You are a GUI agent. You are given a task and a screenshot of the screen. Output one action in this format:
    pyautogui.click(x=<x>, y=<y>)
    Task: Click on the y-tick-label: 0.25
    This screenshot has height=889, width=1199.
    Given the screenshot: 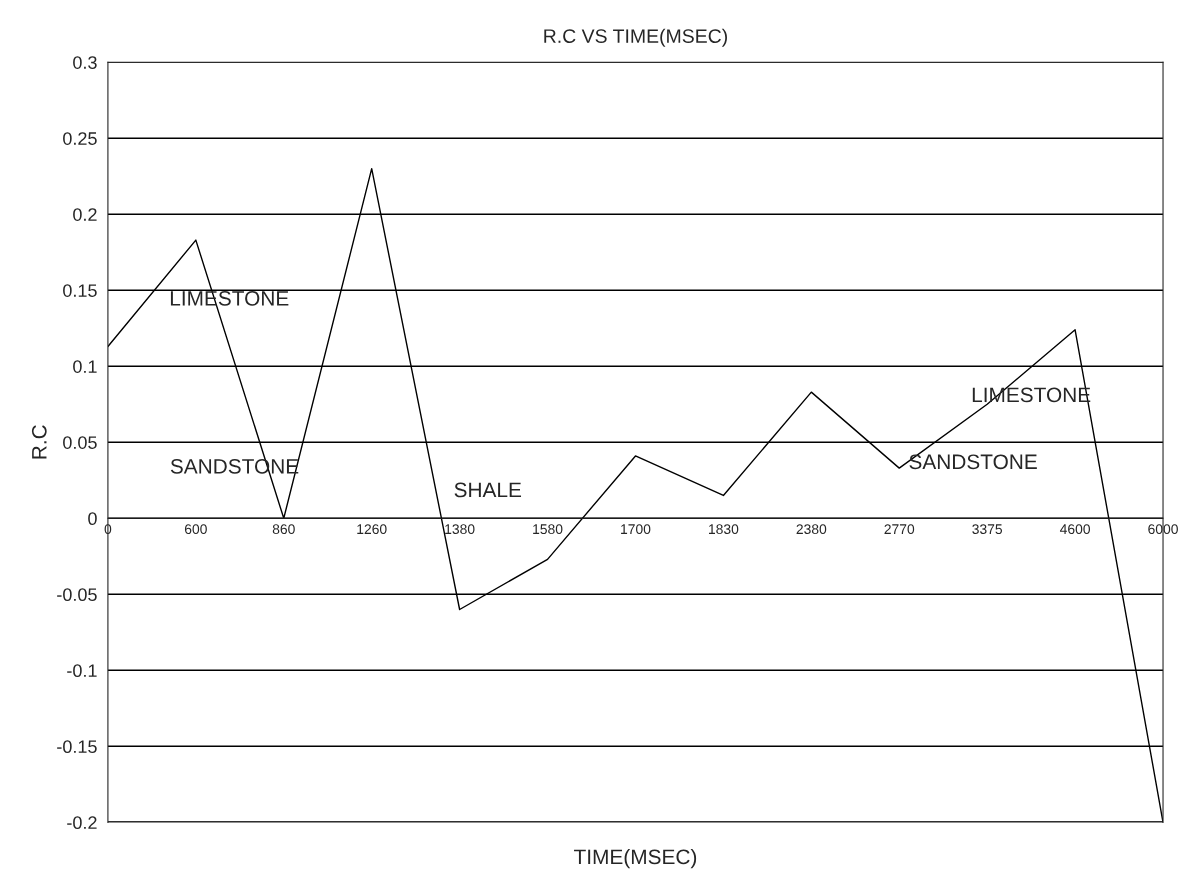 What is the action you would take?
    pyautogui.click(x=80, y=138)
    